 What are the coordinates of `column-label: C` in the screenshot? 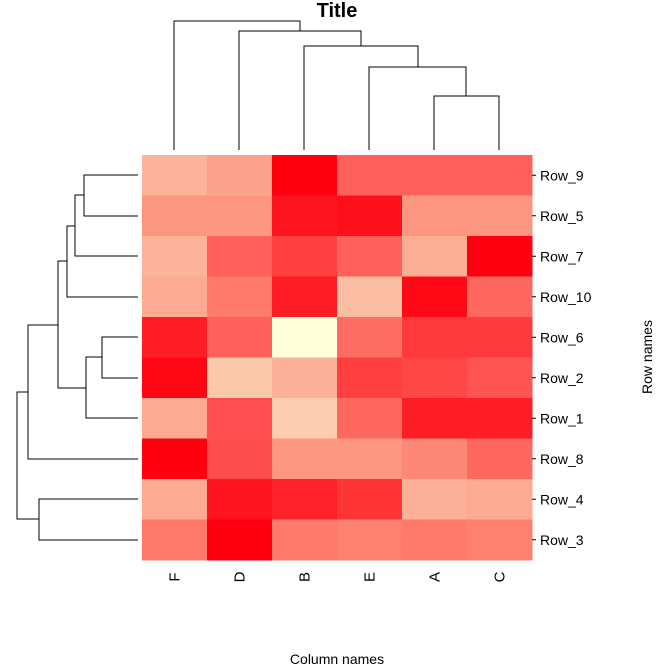 It's located at (500, 576).